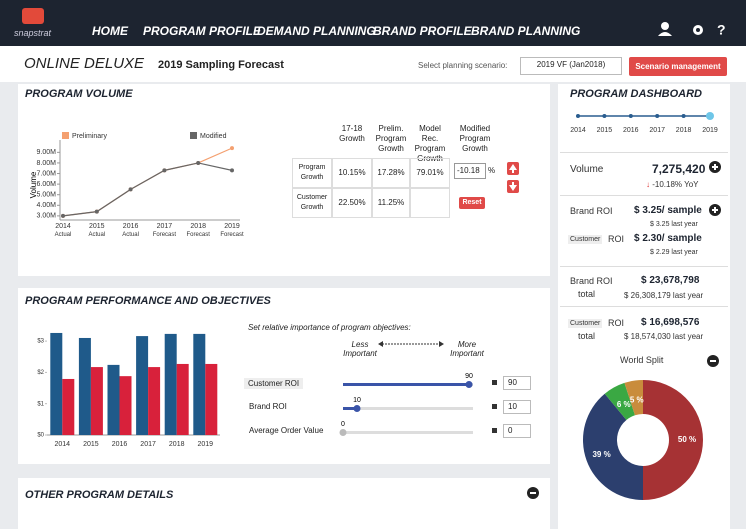 This screenshot has width=746, height=529. Describe the element at coordinates (668, 238) in the screenshot. I see `metric-value: $ 2.30/ sample` at that location.